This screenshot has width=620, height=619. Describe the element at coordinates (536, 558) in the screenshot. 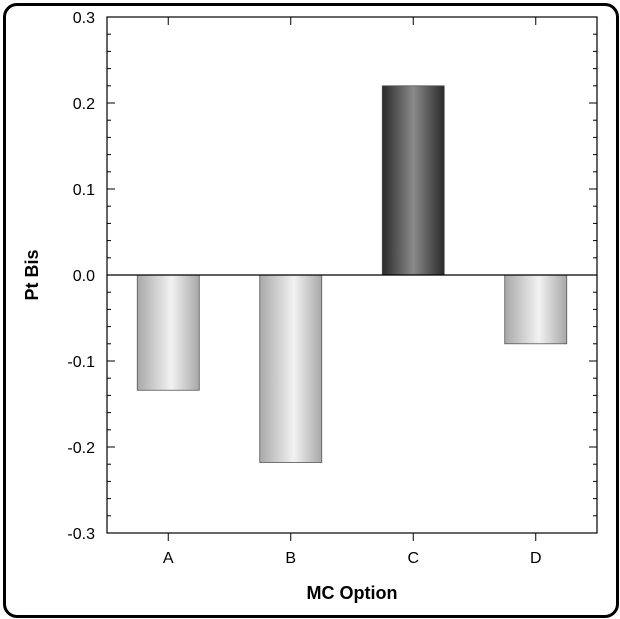

I see `x-tick-label-d: D` at that location.